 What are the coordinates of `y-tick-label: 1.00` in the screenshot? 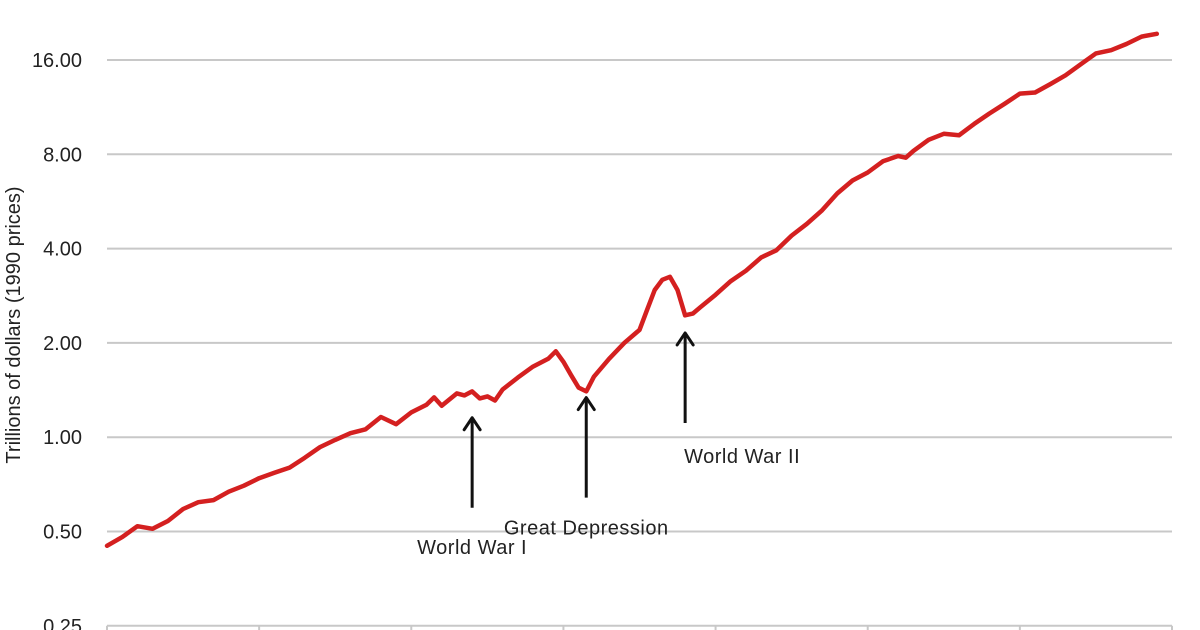 It's located at (62, 438).